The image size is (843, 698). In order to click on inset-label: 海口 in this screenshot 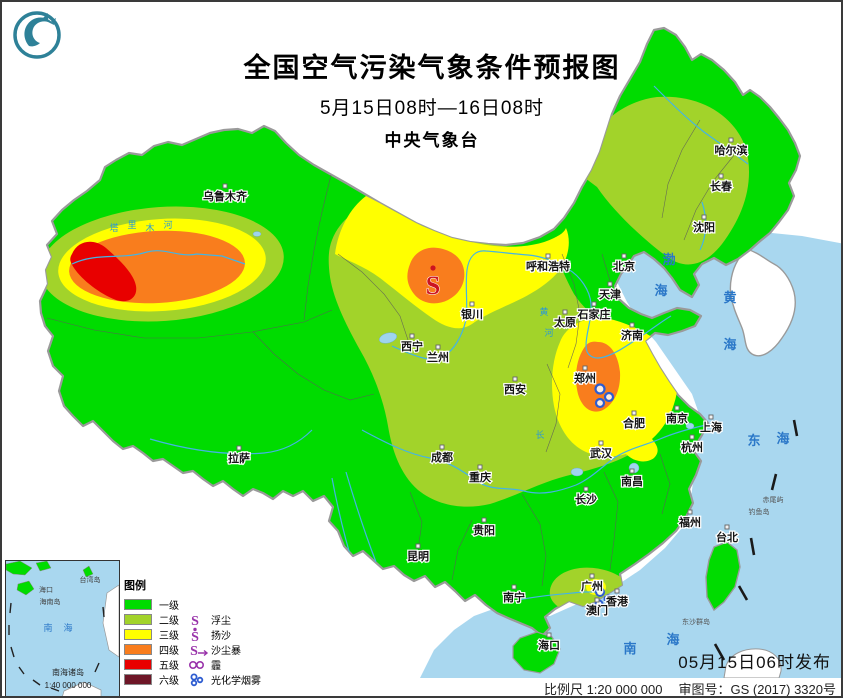, I will do `click(46, 589)`.